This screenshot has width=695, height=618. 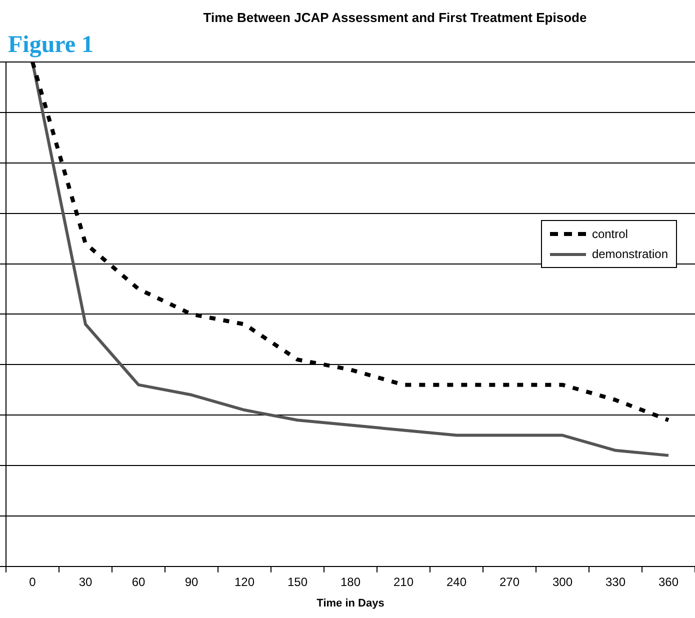 I want to click on caption: Figure 1, so click(x=51, y=45).